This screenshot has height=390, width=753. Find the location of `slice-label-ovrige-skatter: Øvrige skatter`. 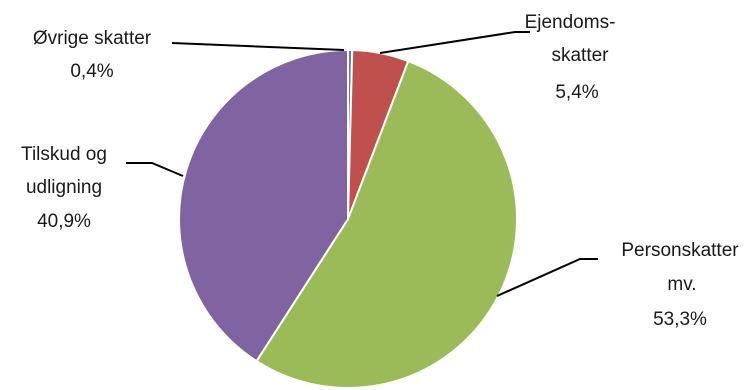

slice-label-ovrige-skatter: Øvrige skatter is located at coordinates (92, 38).